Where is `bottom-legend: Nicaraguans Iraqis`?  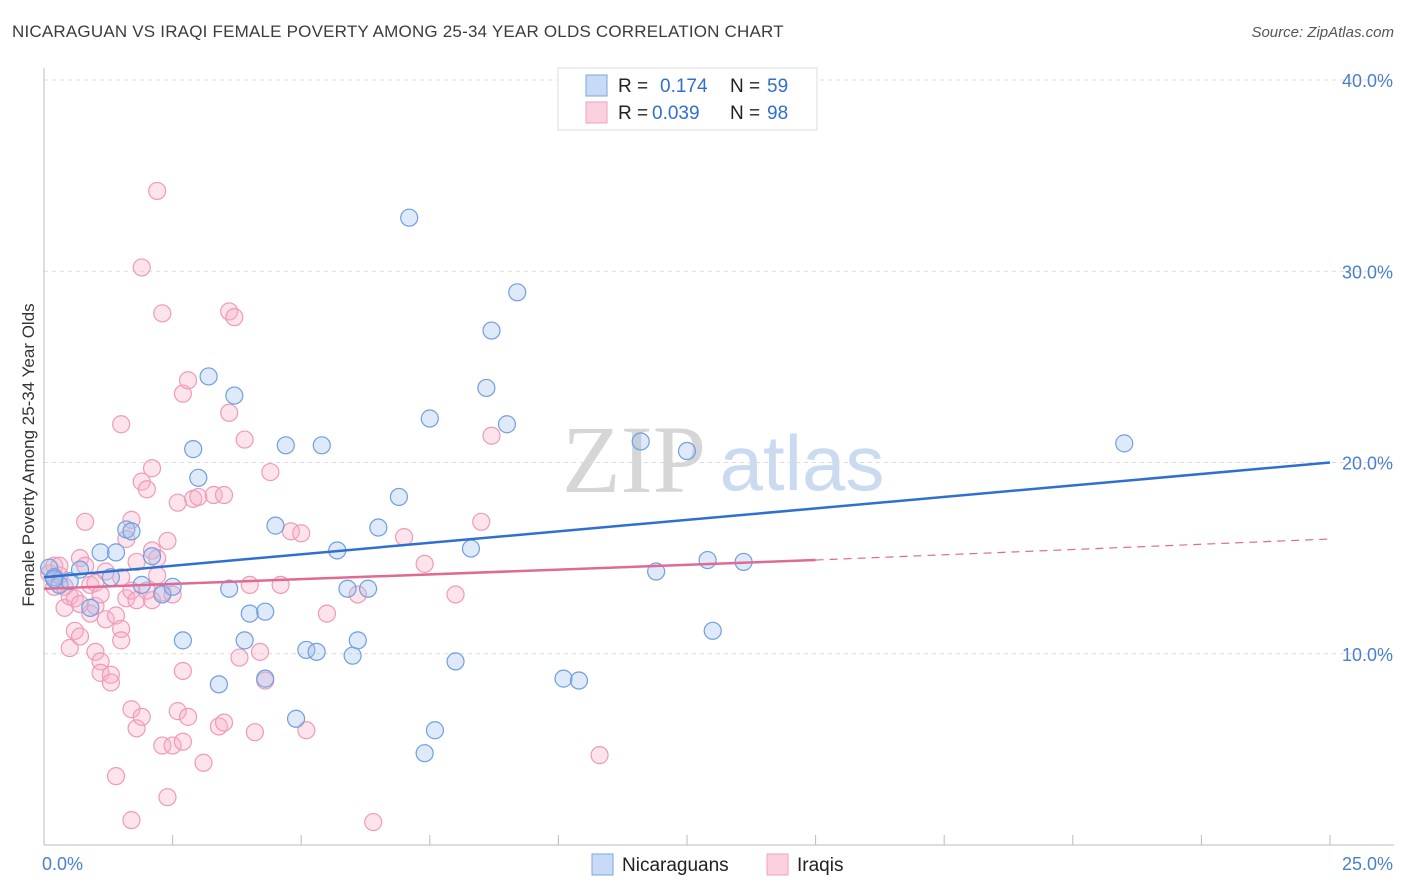 bottom-legend: Nicaraguans Iraqis is located at coordinates (717, 864).